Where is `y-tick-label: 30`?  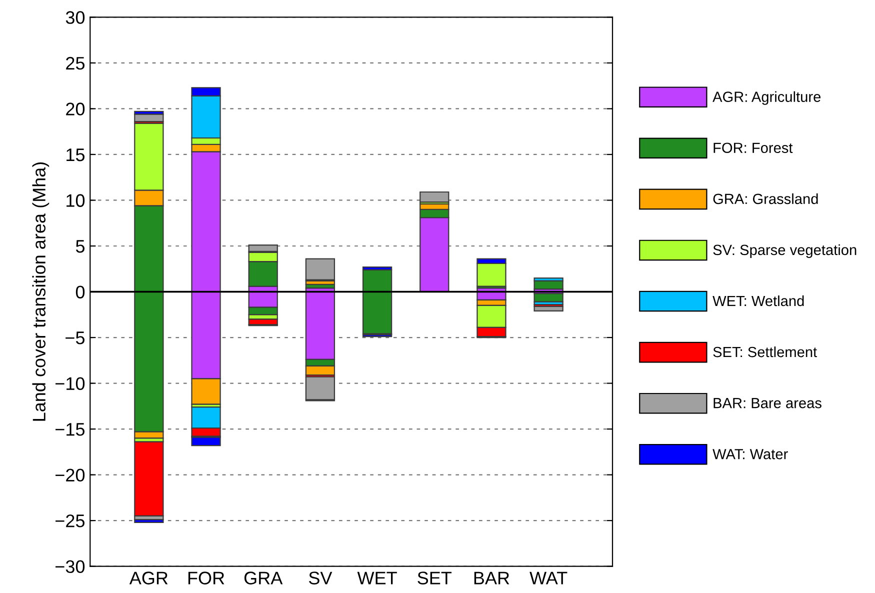
y-tick-label: 30 is located at coordinates (75, 17).